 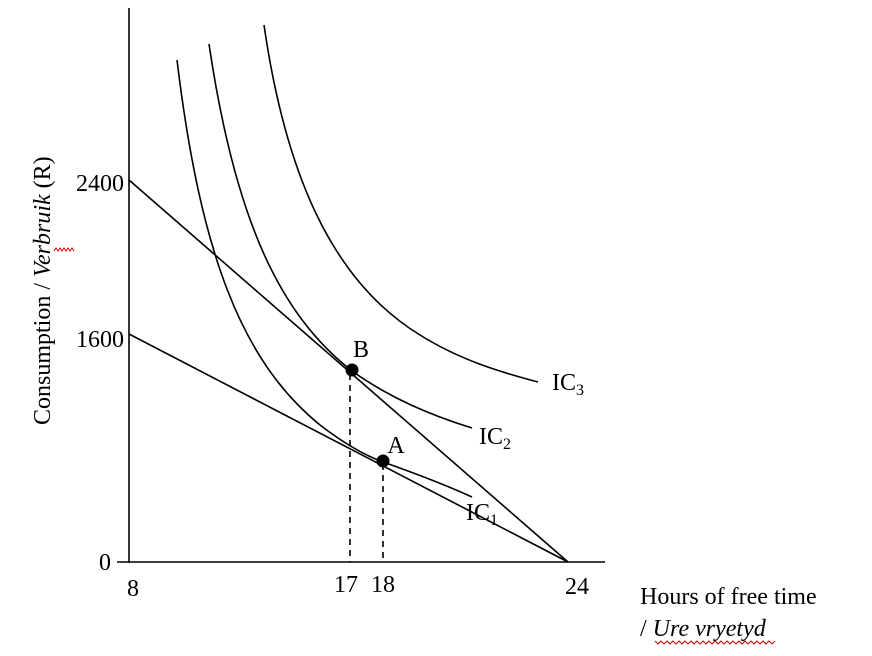 I want to click on y-tick-2400: 2400, so click(x=100, y=184).